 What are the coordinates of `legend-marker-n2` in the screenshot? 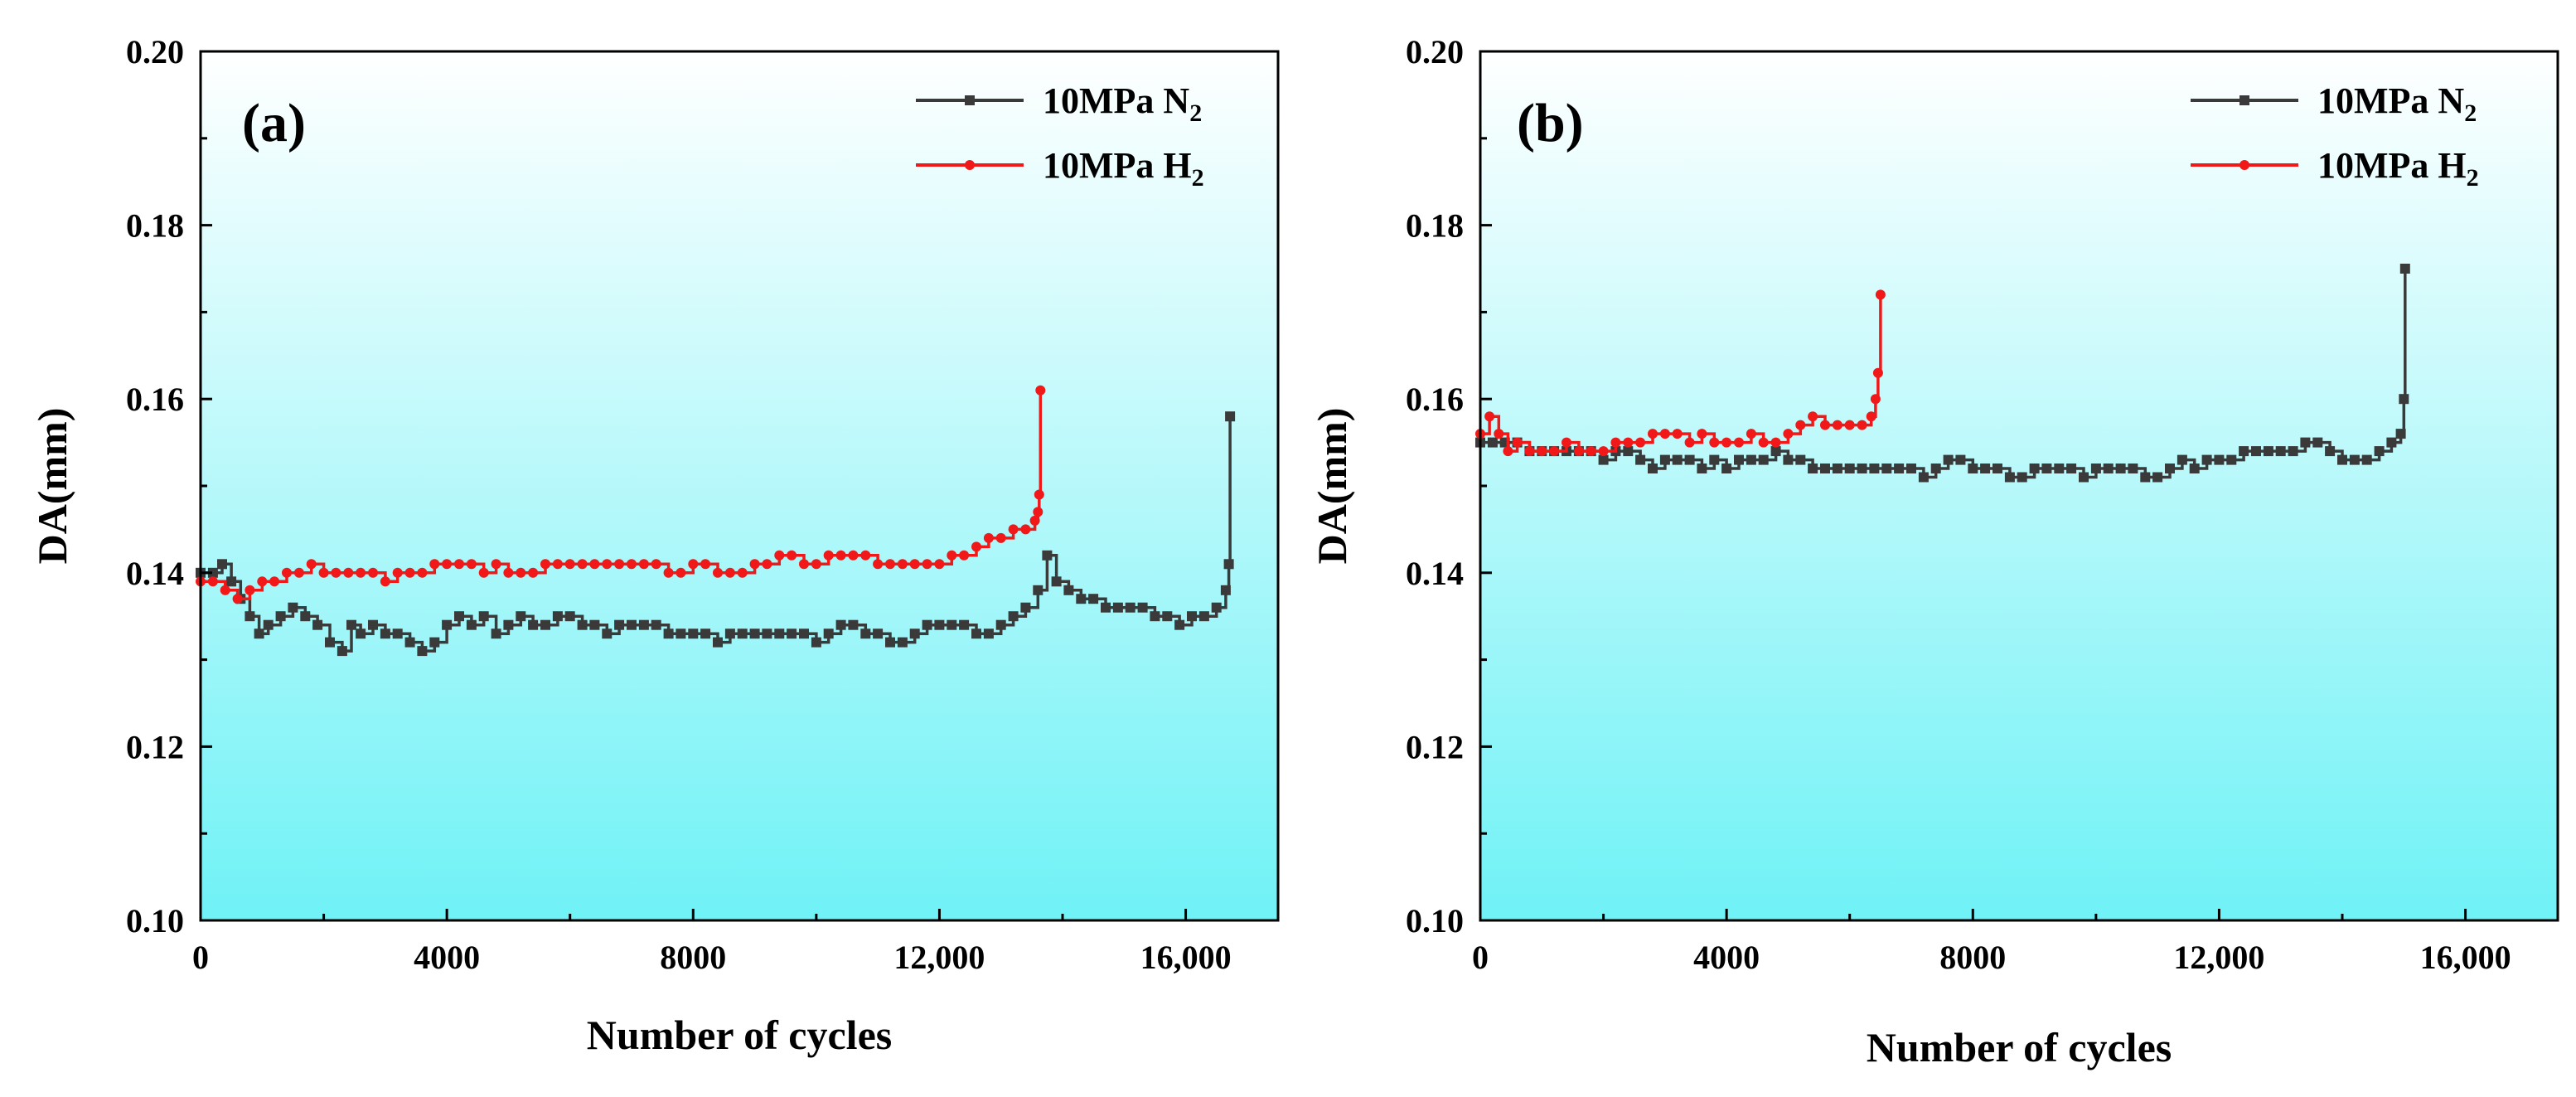 It's located at (970, 100).